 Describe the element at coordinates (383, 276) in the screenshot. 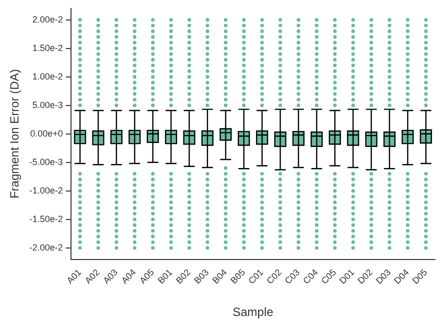

I see `x-tick-label: D03` at that location.